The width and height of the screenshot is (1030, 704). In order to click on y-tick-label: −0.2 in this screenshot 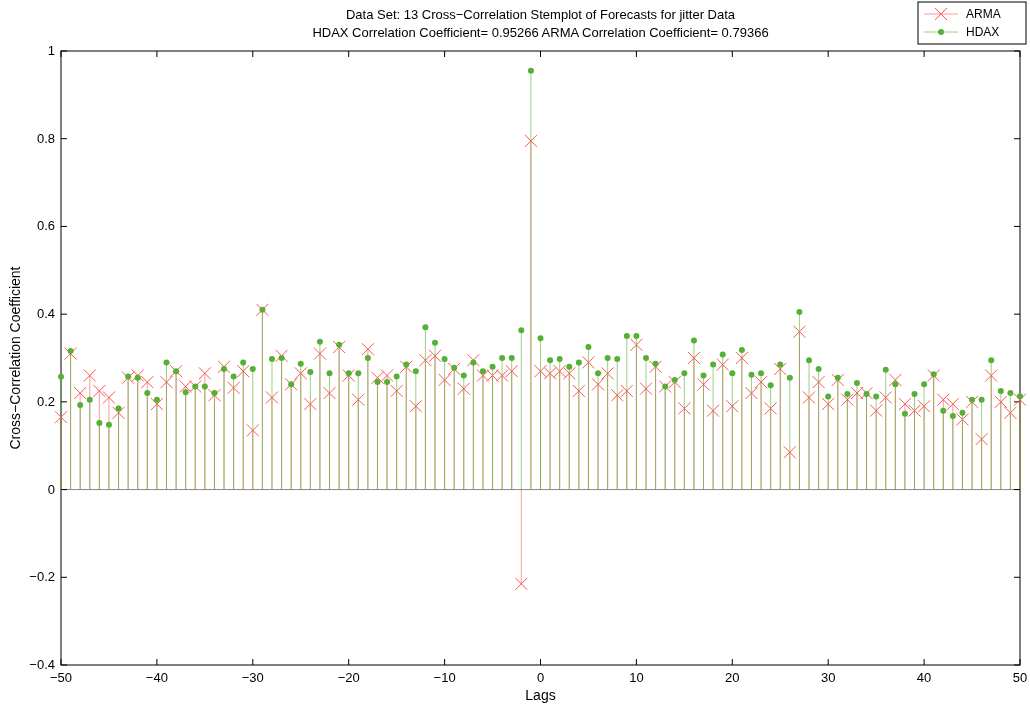, I will do `click(42, 577)`.